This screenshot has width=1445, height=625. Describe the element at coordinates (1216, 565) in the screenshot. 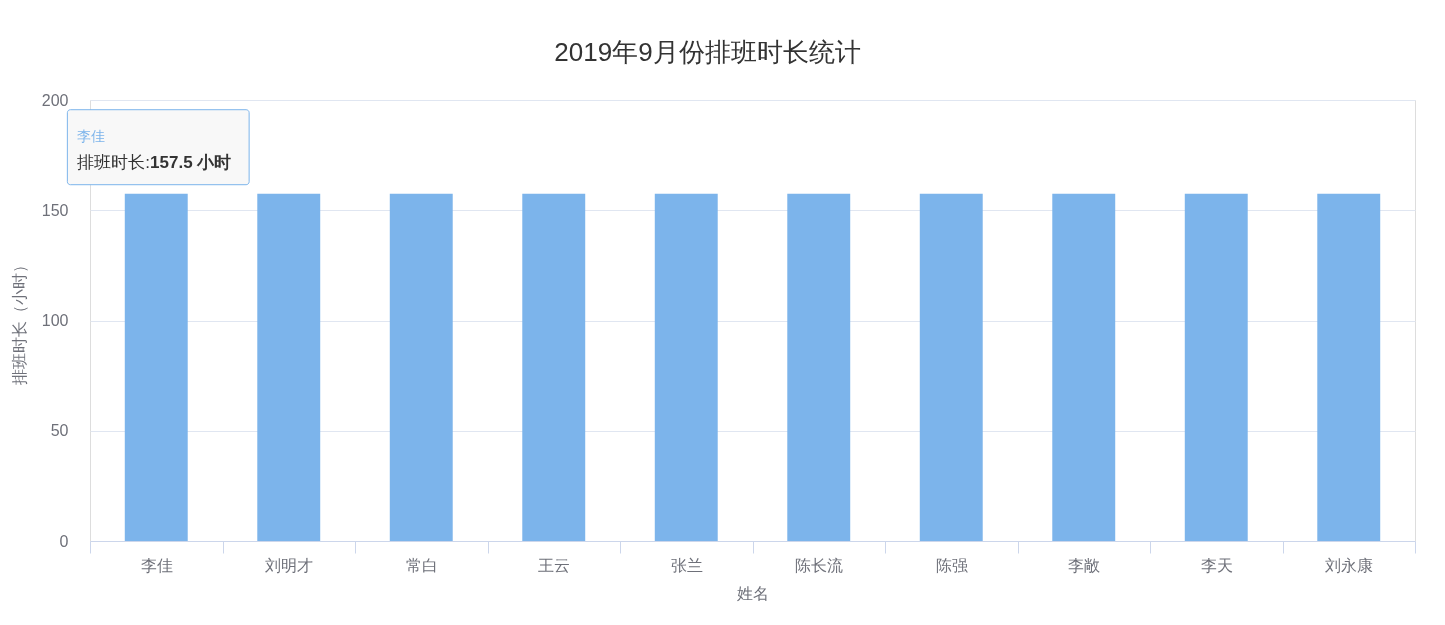

I see `x-tick-label: 李天` at that location.